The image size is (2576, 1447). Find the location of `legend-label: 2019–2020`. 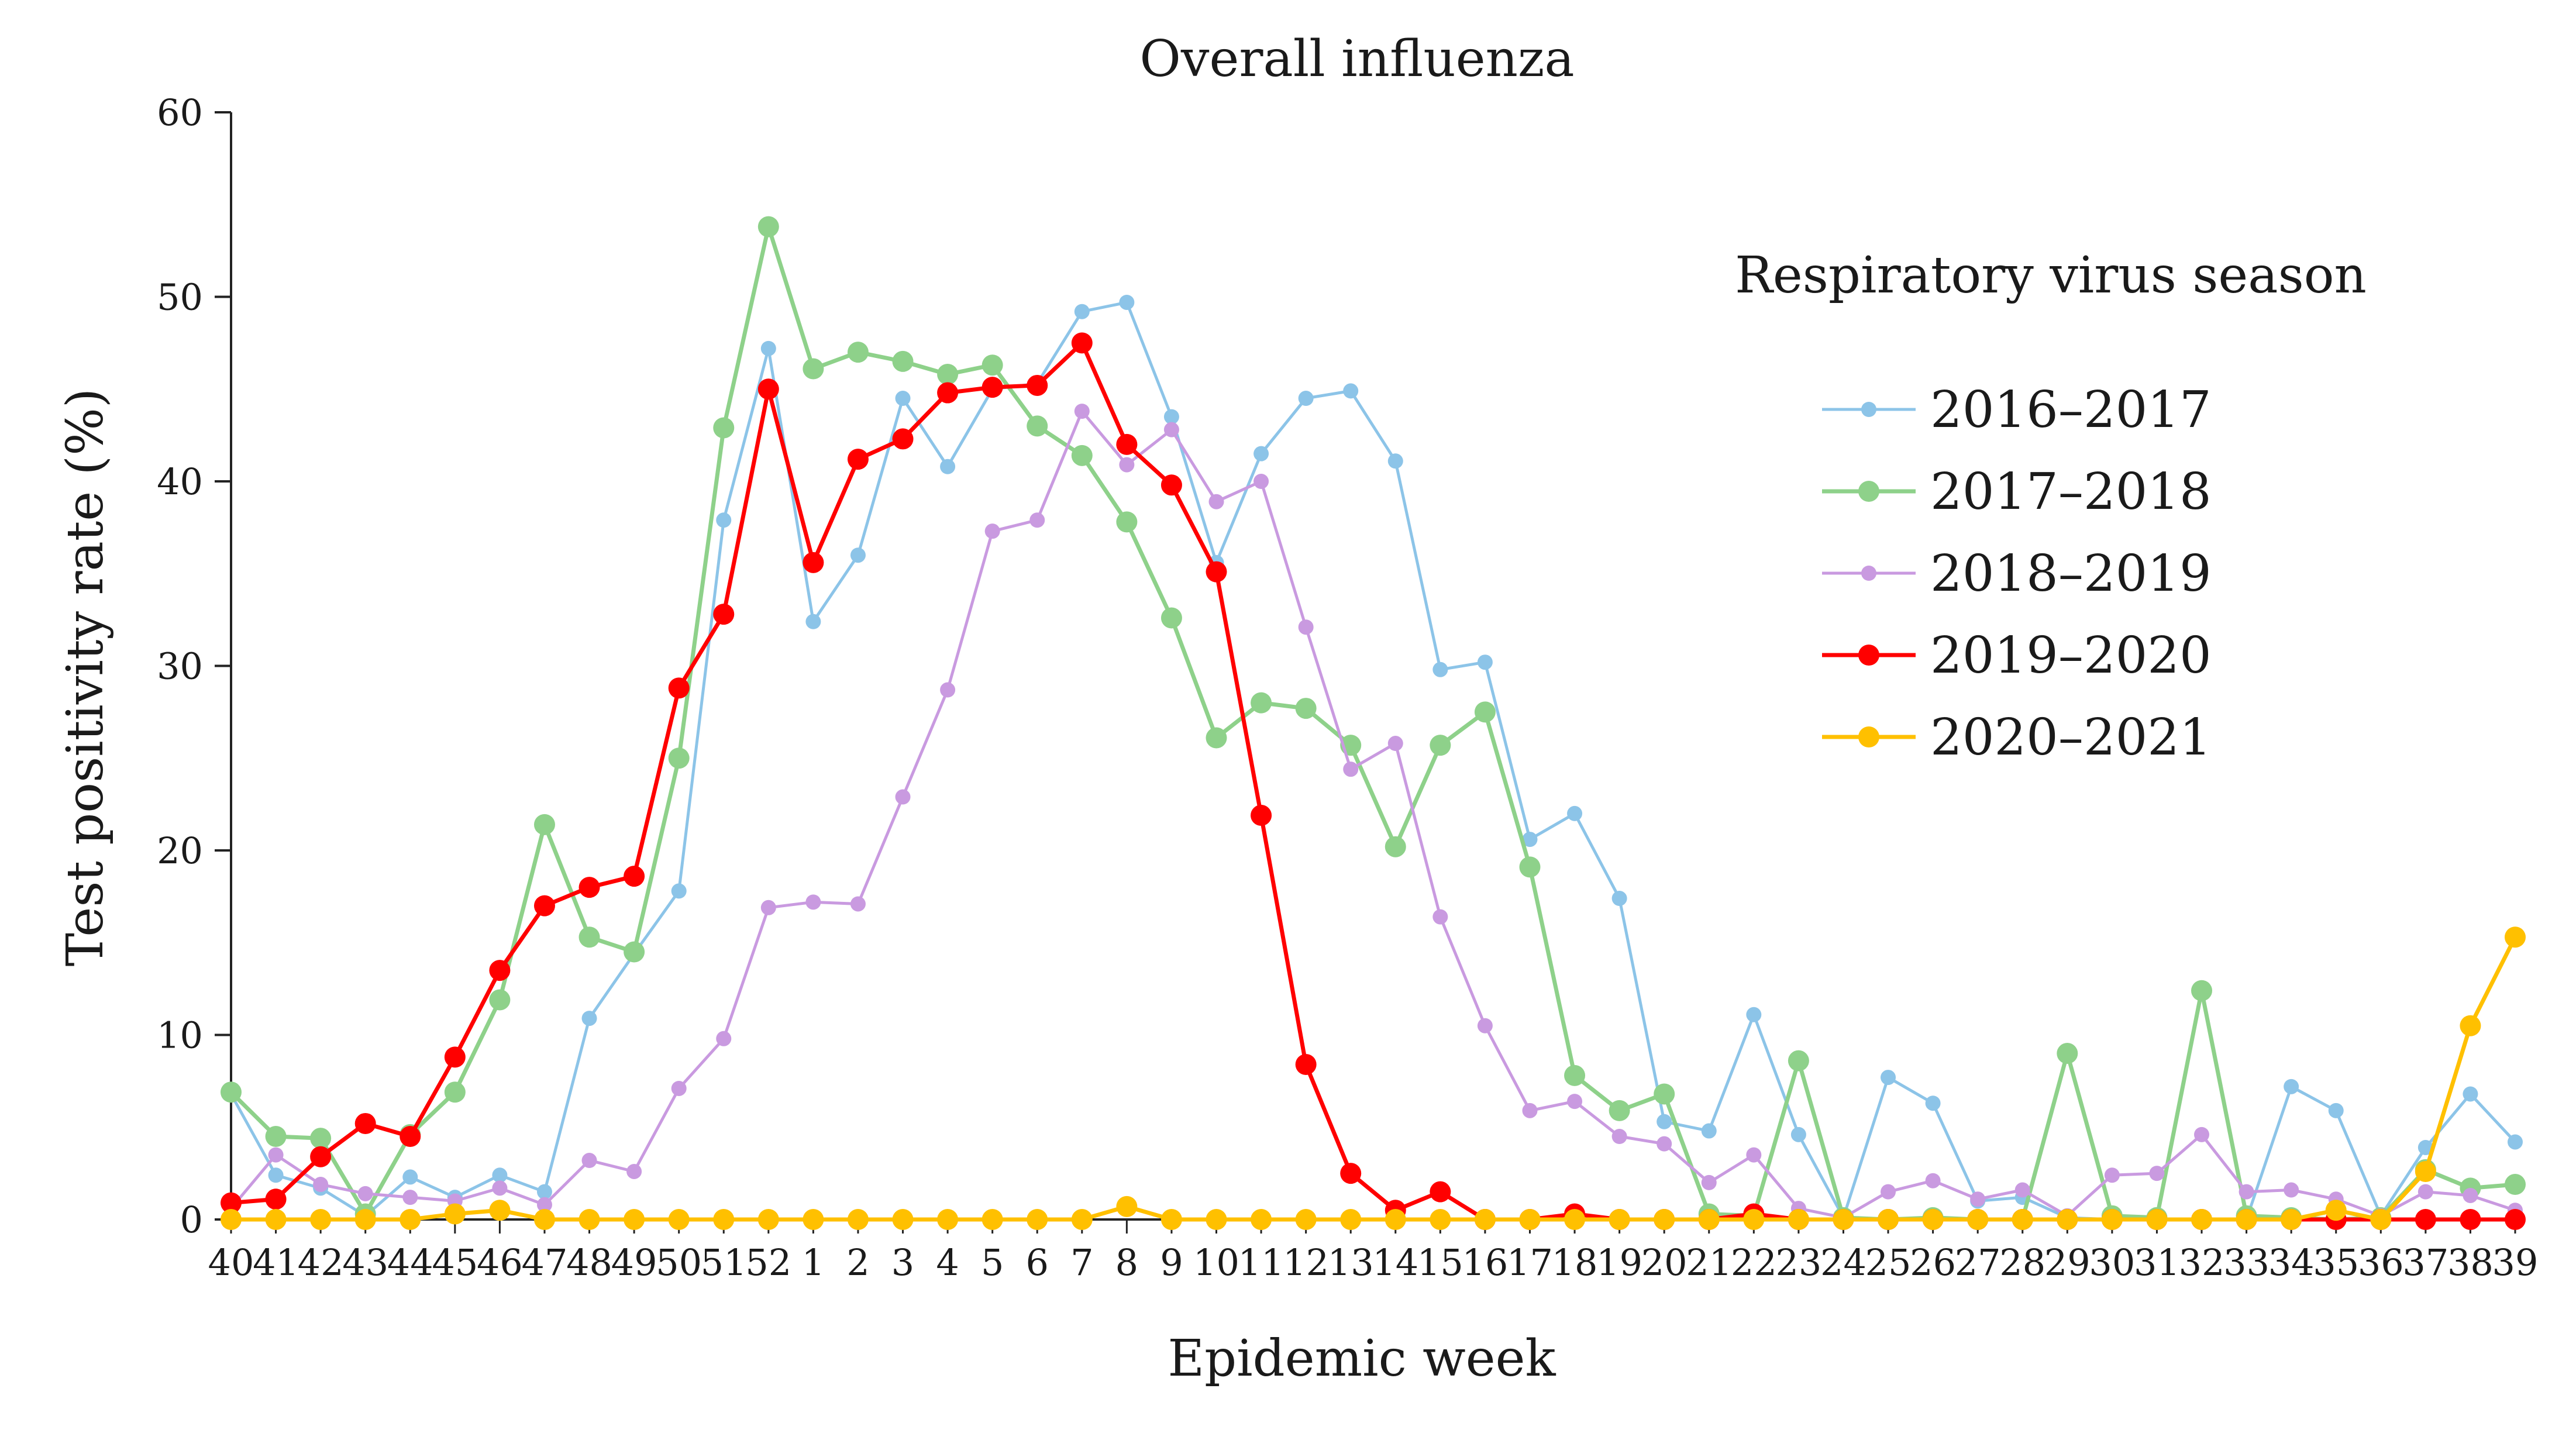

legend-label: 2019–2020 is located at coordinates (2071, 655).